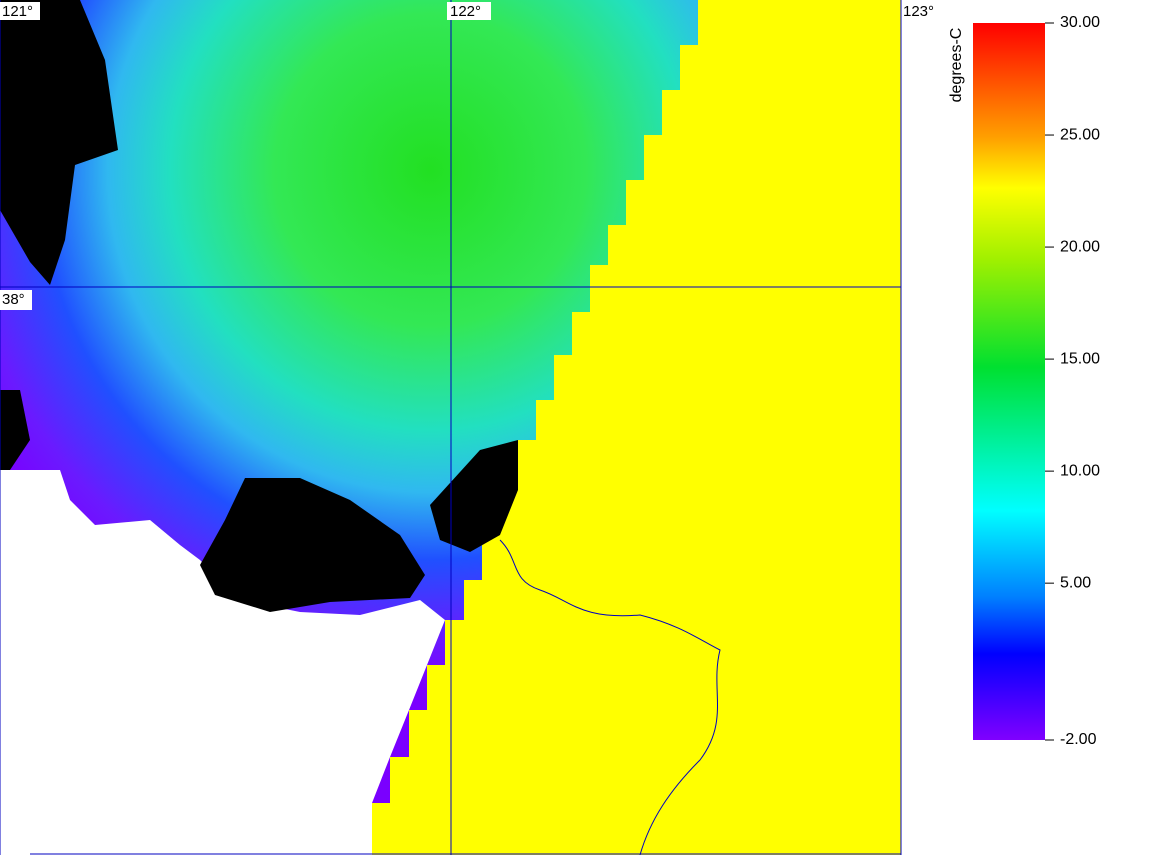 The width and height of the screenshot is (1166, 855). What do you see at coordinates (465, 11) in the screenshot?
I see `longitude-label: 122°` at bounding box center [465, 11].